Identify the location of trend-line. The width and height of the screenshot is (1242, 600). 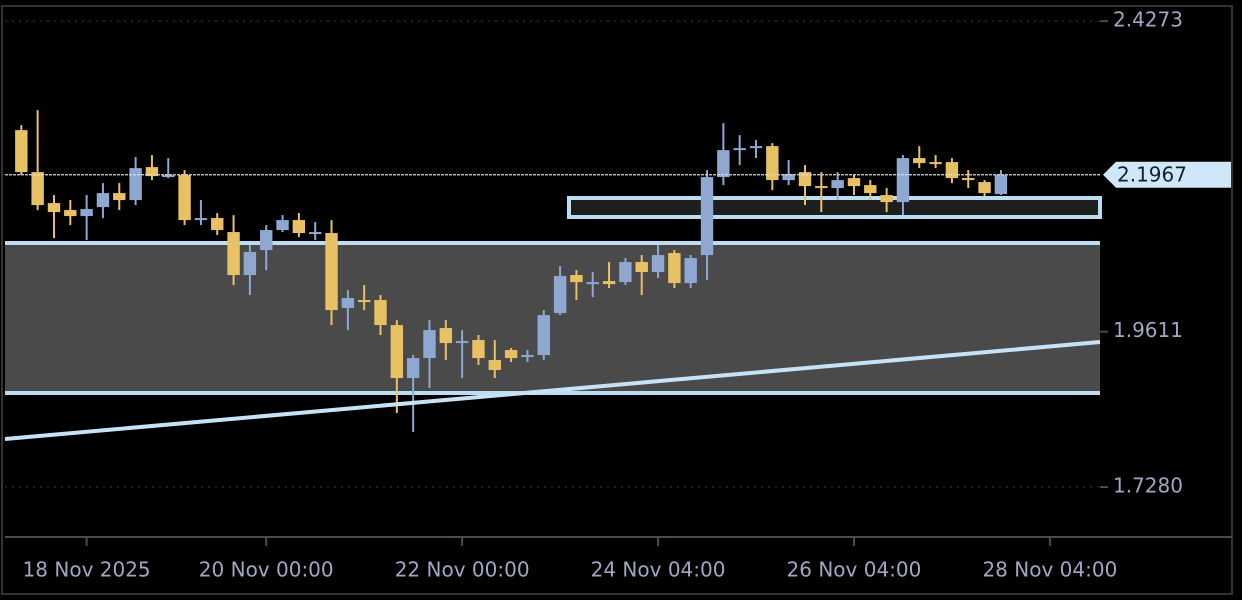
(552, 390).